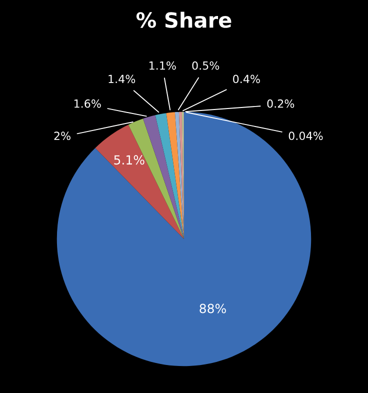 Image resolution: width=368 pixels, height=393 pixels. Describe the element at coordinates (87, 103) in the screenshot. I see `data-label: 1.6%` at that location.